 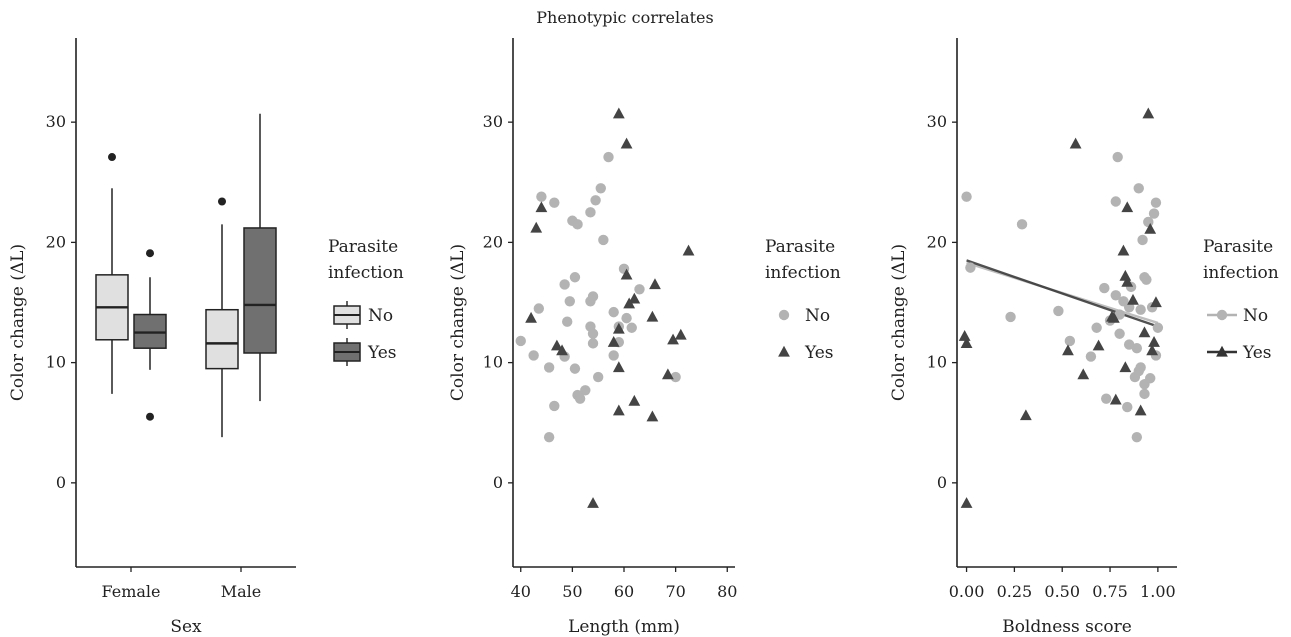 What do you see at coordinates (572, 591) in the screenshot?
I see `x-tick-label: 50` at bounding box center [572, 591].